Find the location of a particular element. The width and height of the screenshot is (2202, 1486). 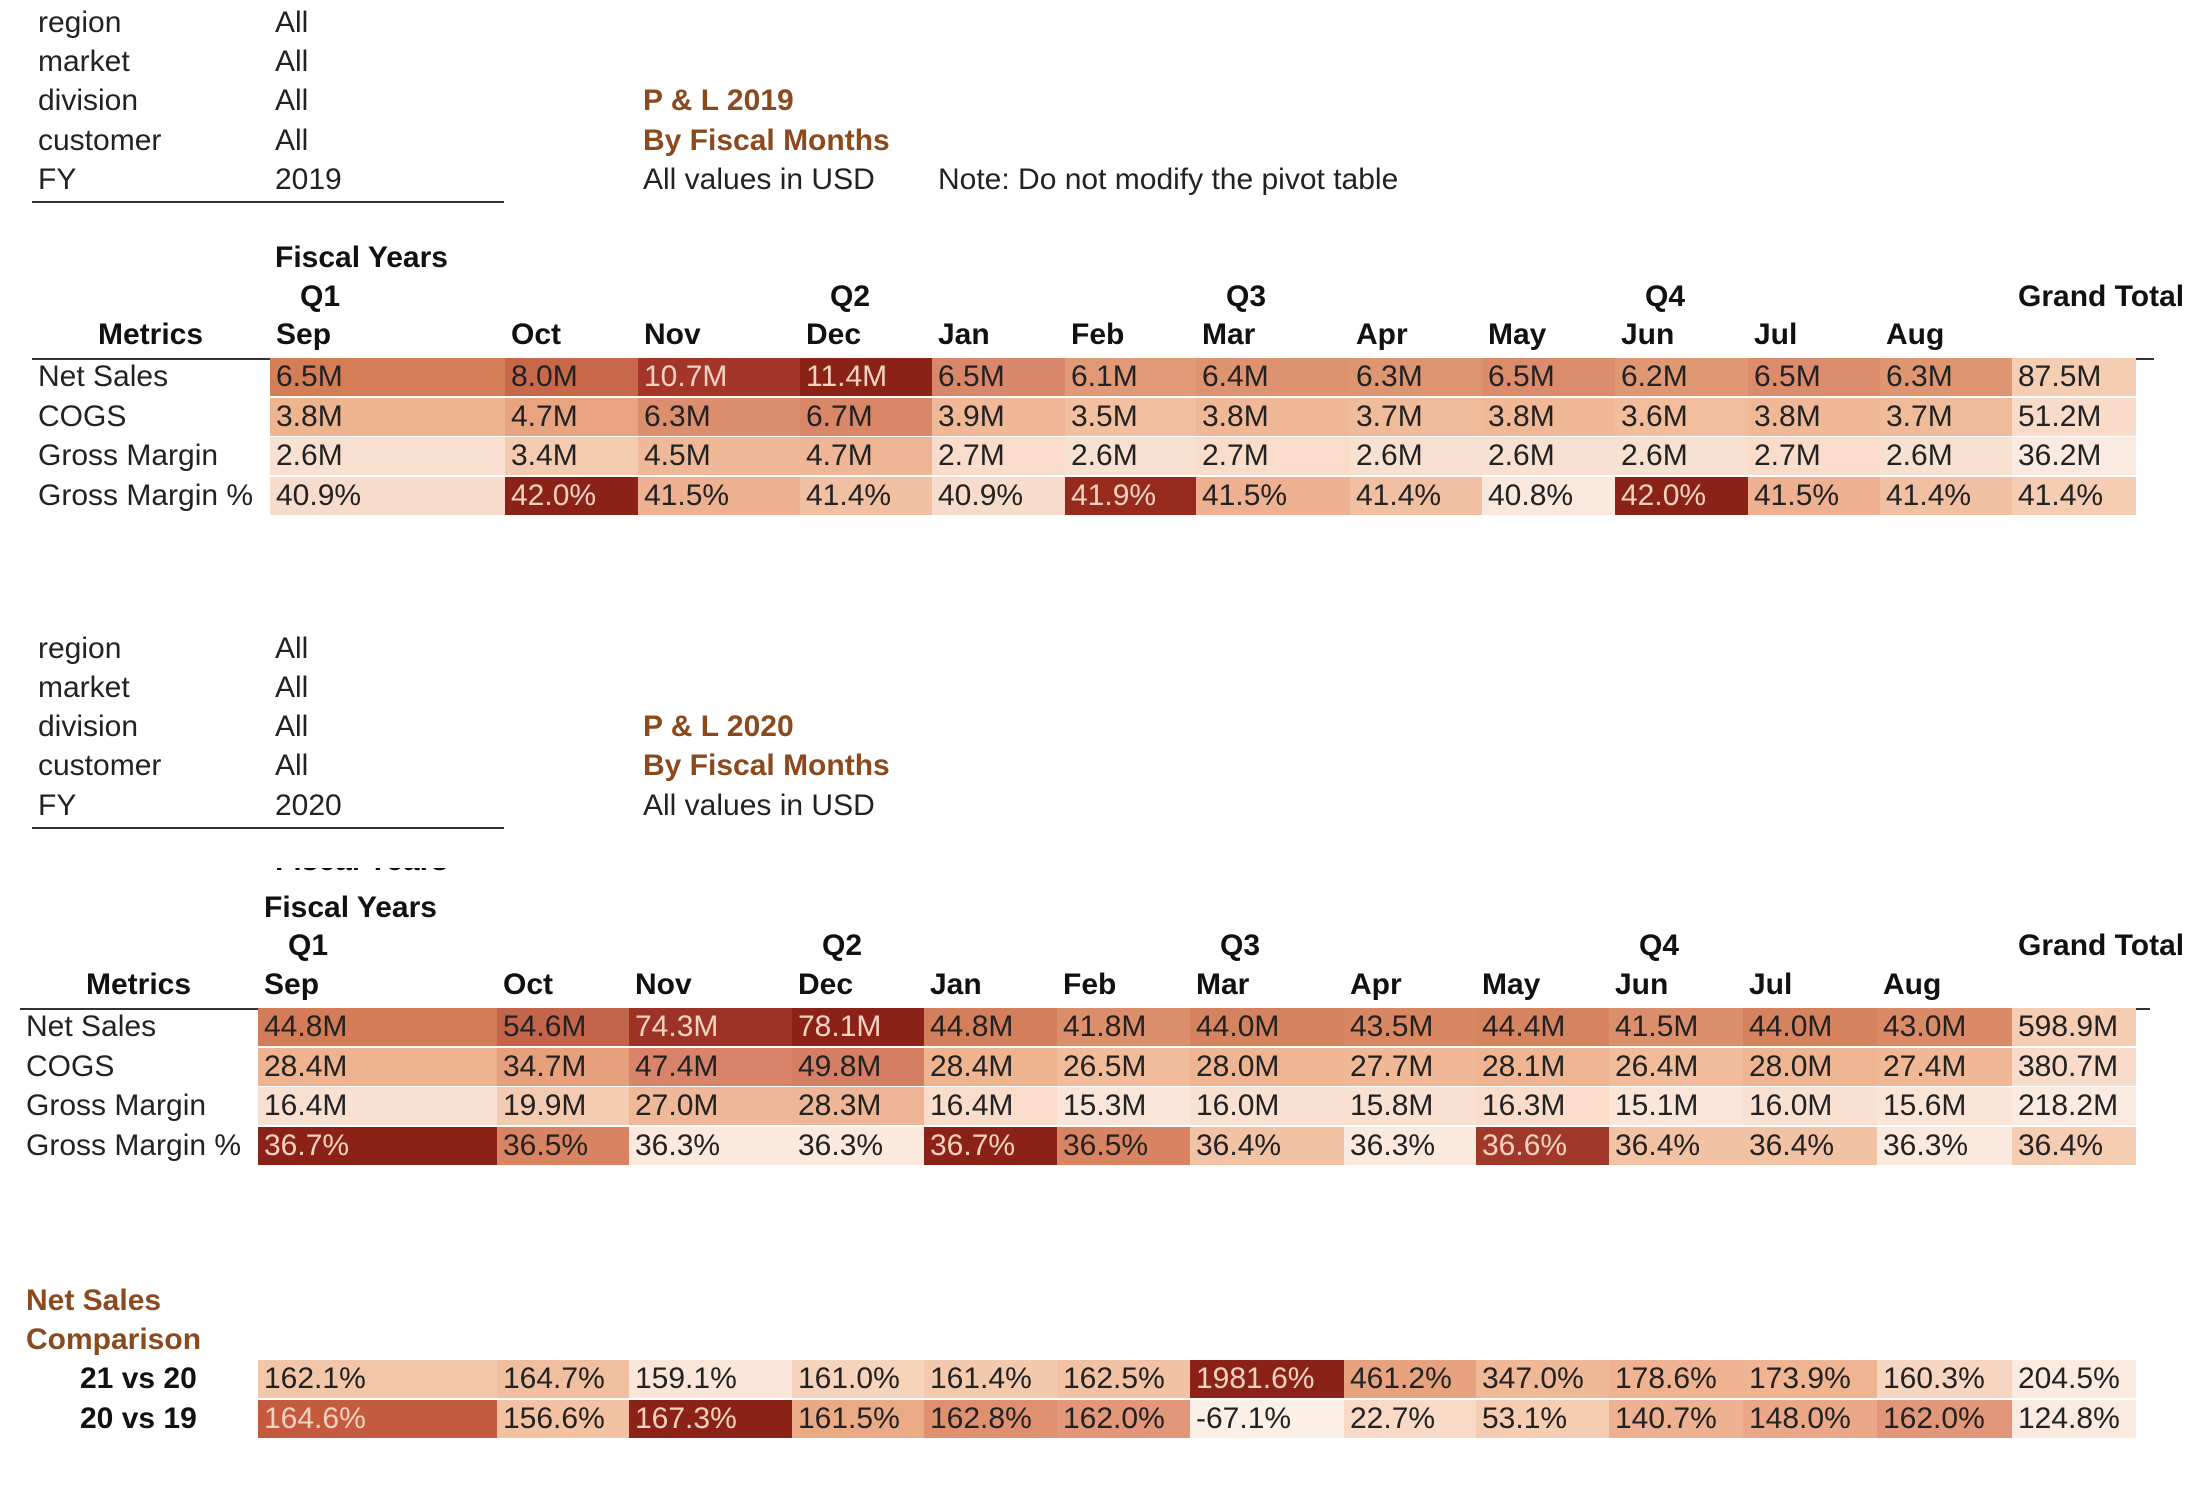

value-cell: 27.0M is located at coordinates (710, 1106).